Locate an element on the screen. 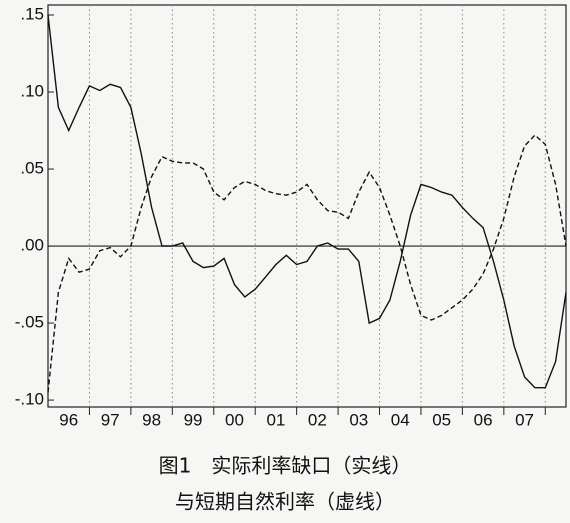 Image resolution: width=570 pixels, height=523 pixels. x-tick-label: 03 is located at coordinates (358, 419).